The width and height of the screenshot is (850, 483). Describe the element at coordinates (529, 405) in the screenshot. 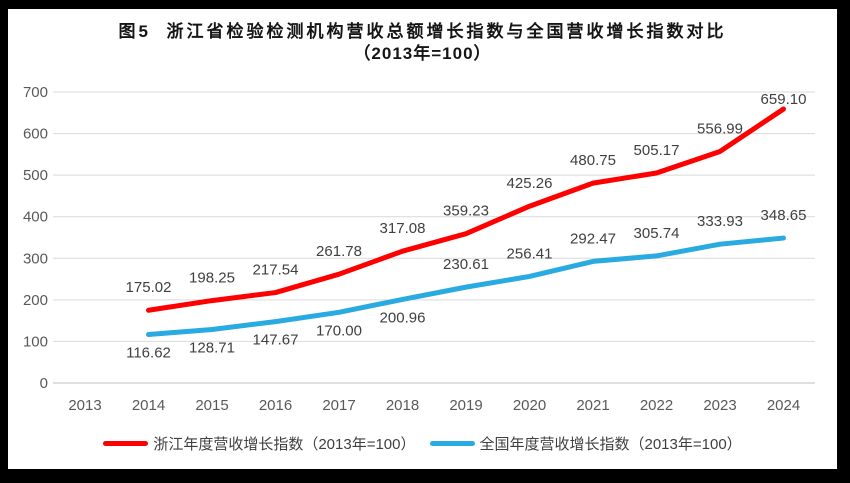

I see `x-tick-label: 2020` at that location.